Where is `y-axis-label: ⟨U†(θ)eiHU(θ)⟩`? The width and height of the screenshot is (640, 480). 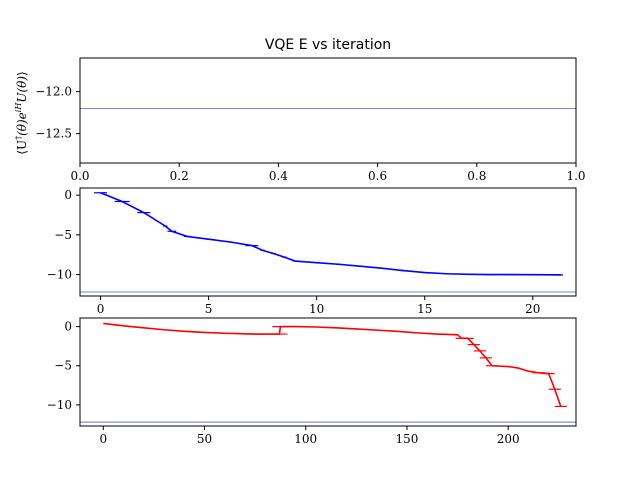
y-axis-label: ⟨U†(θ)eiHU(θ)⟩ is located at coordinates (21, 112).